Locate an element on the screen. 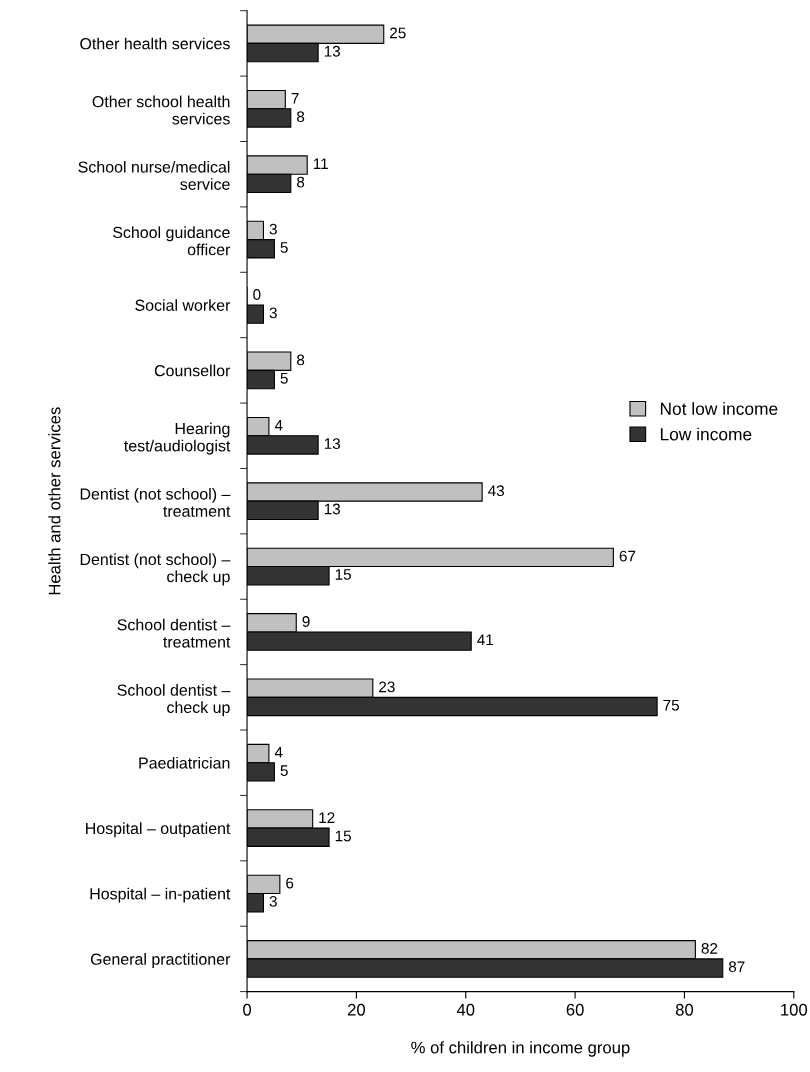 The width and height of the screenshot is (810, 1072). x-tick-label: 20 is located at coordinates (356, 1009).